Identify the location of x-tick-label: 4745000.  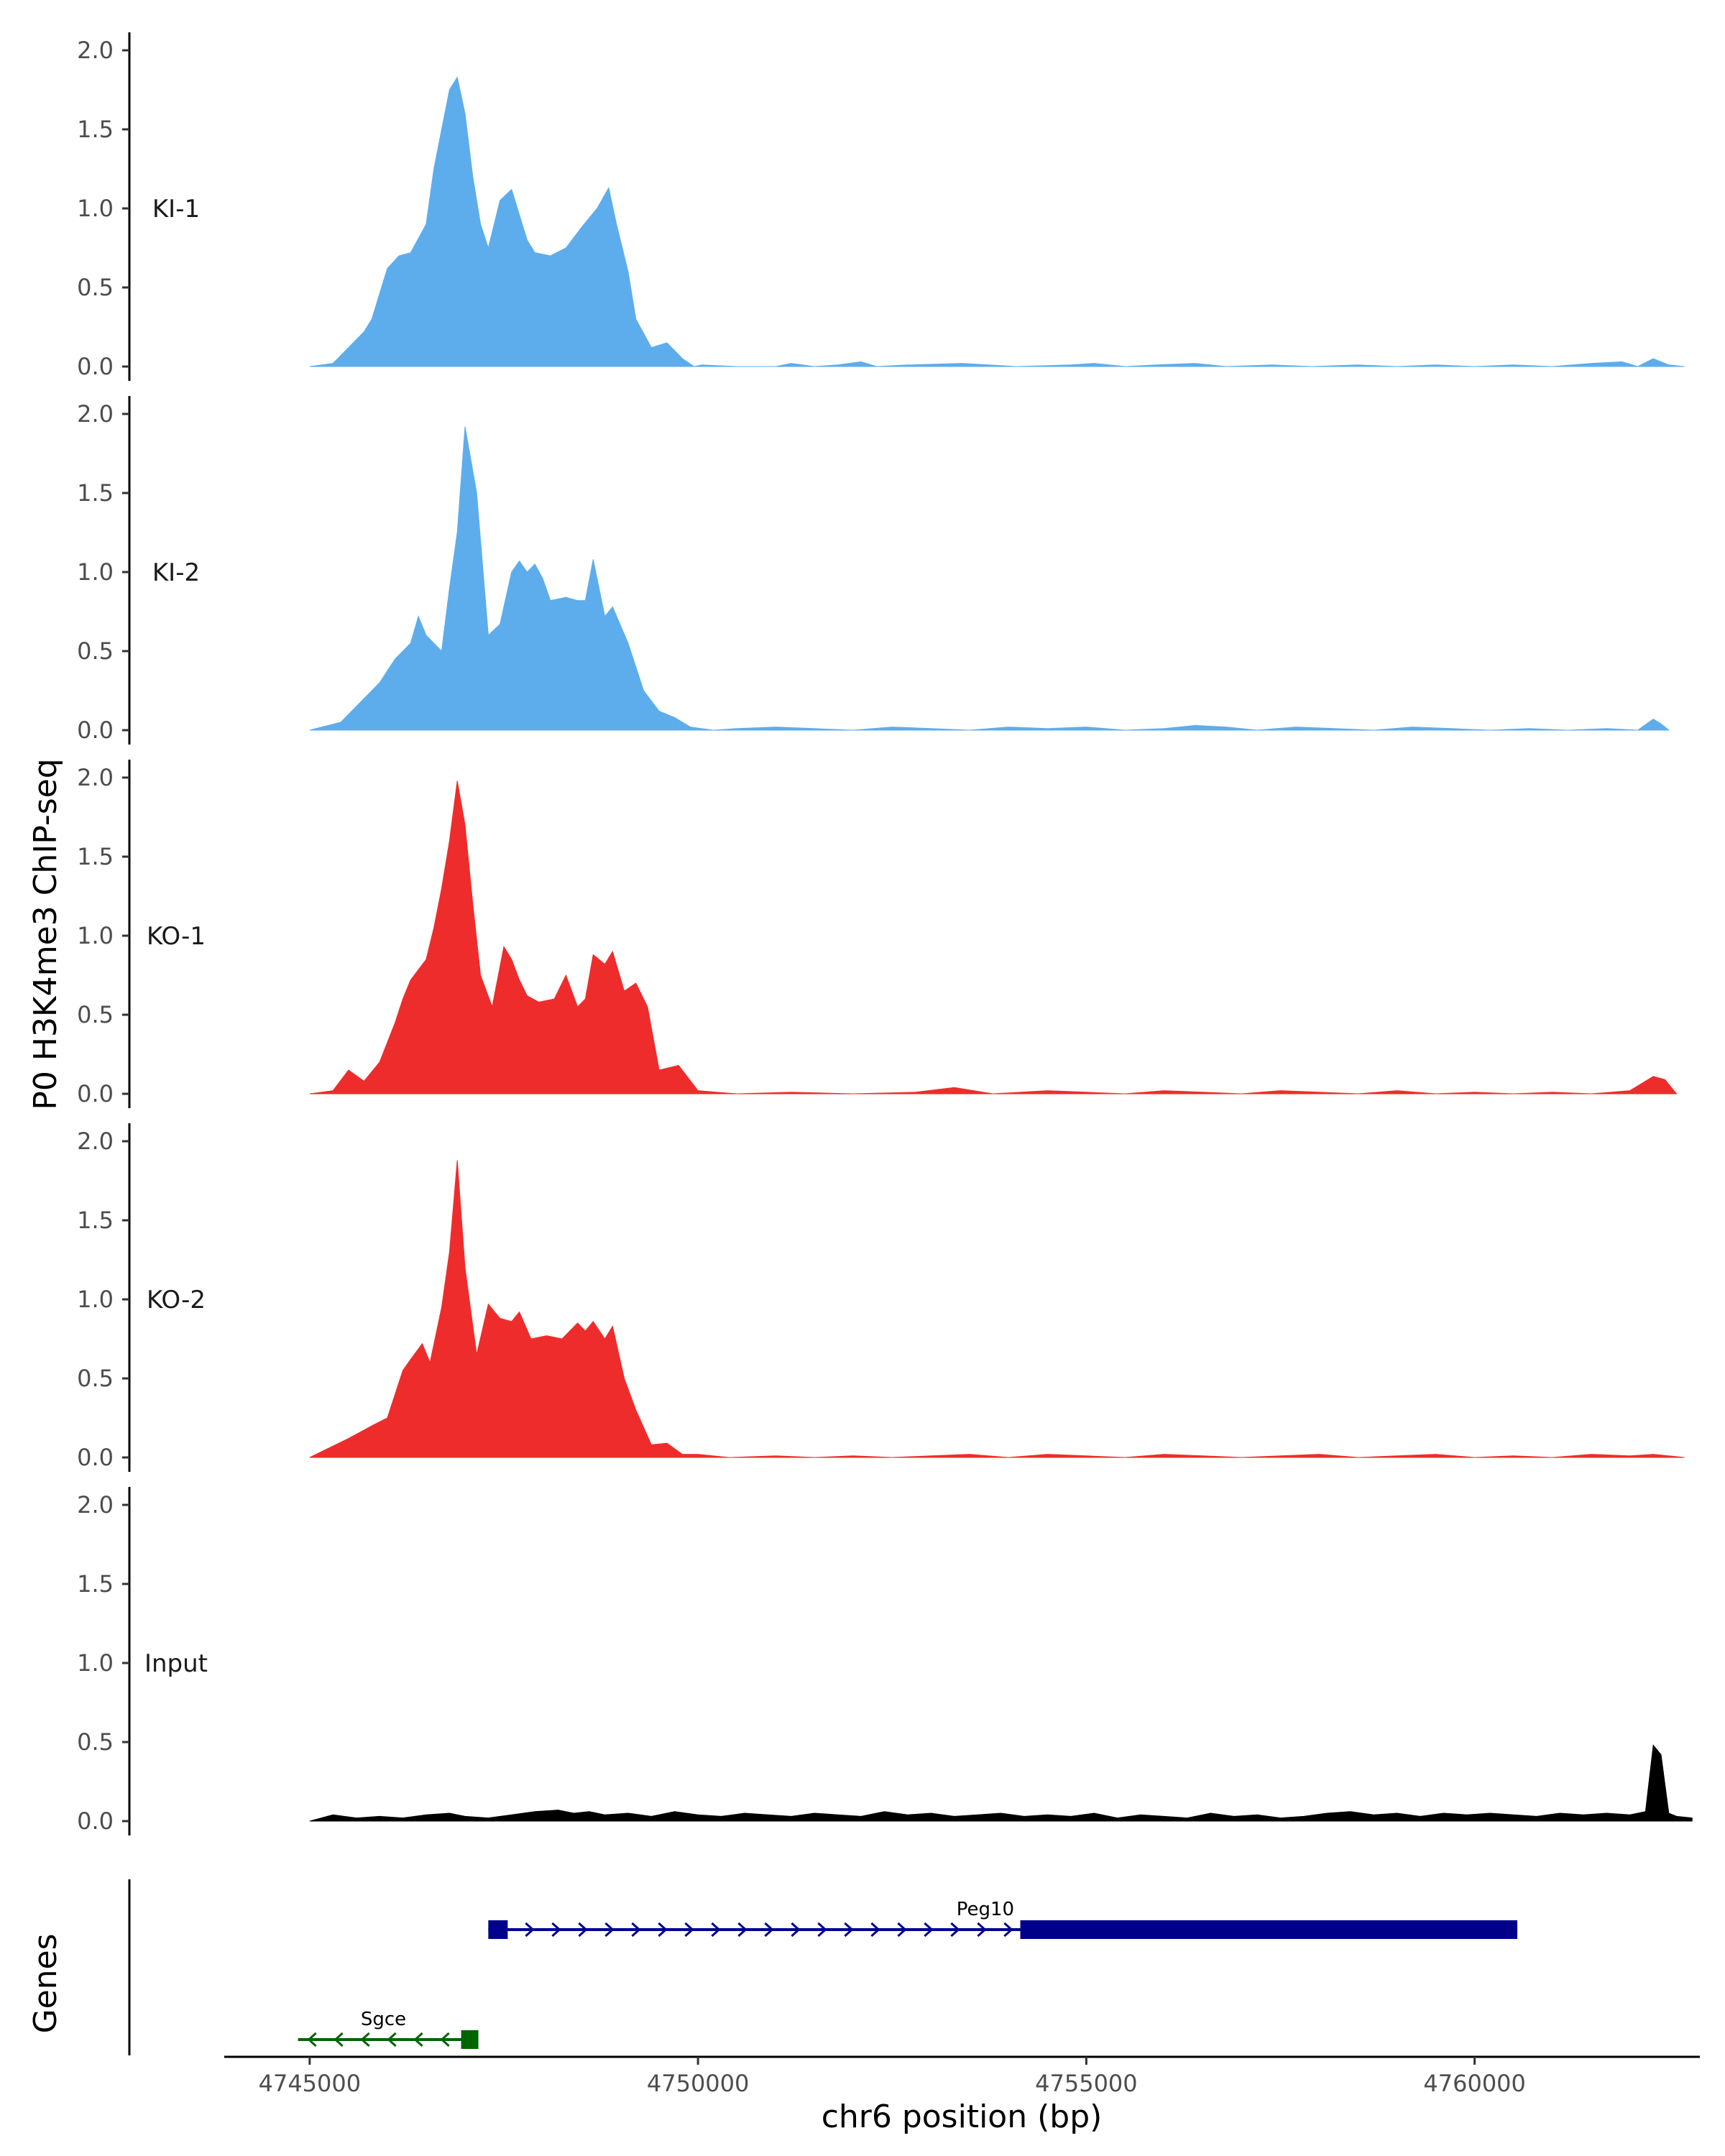
(310, 2083).